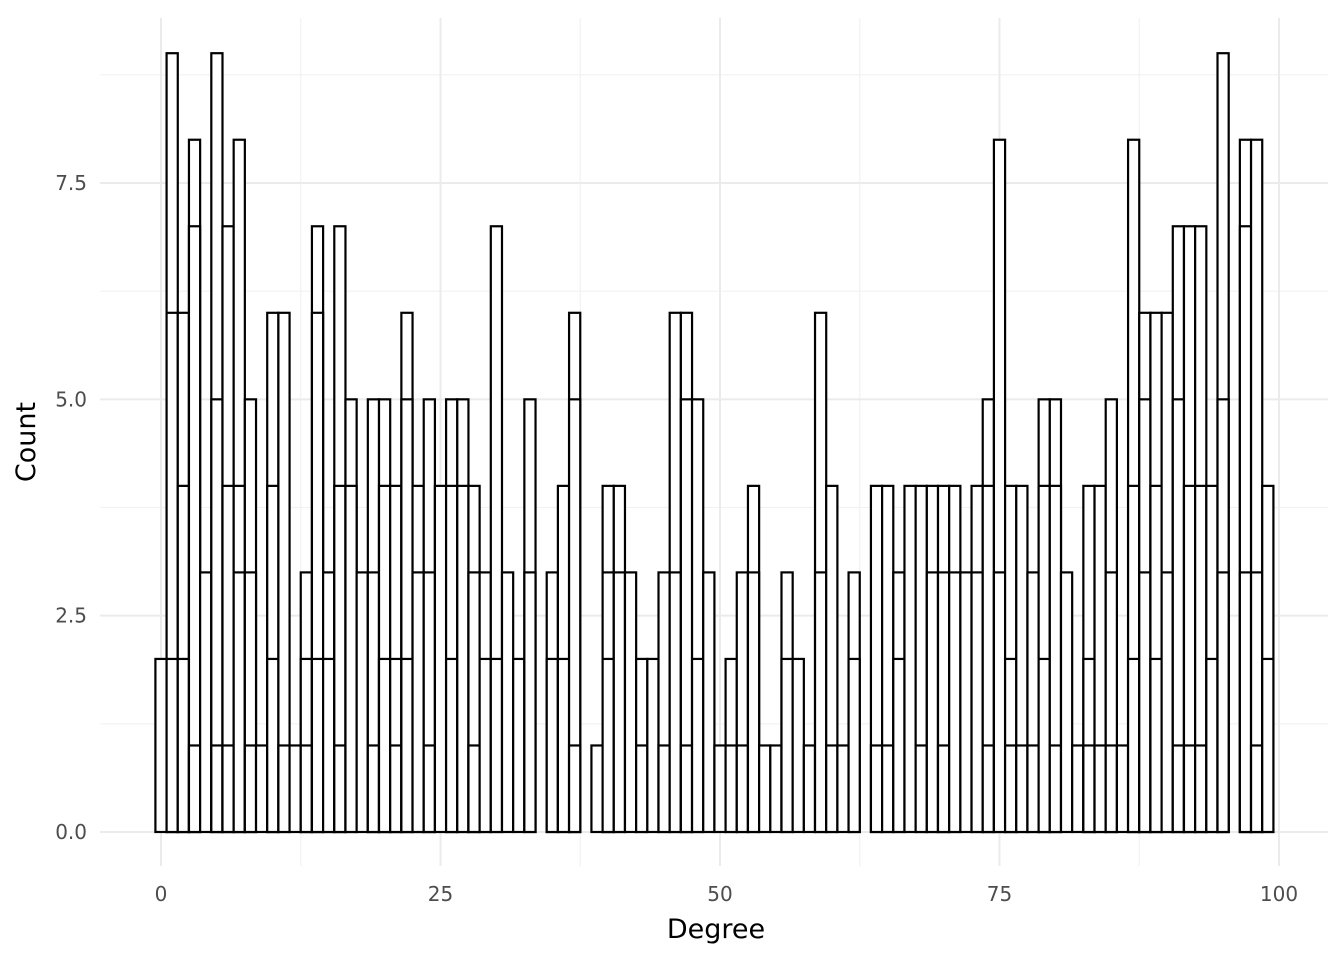 The image size is (1344, 960). I want to click on y-tick-label: 7.5, so click(71, 183).